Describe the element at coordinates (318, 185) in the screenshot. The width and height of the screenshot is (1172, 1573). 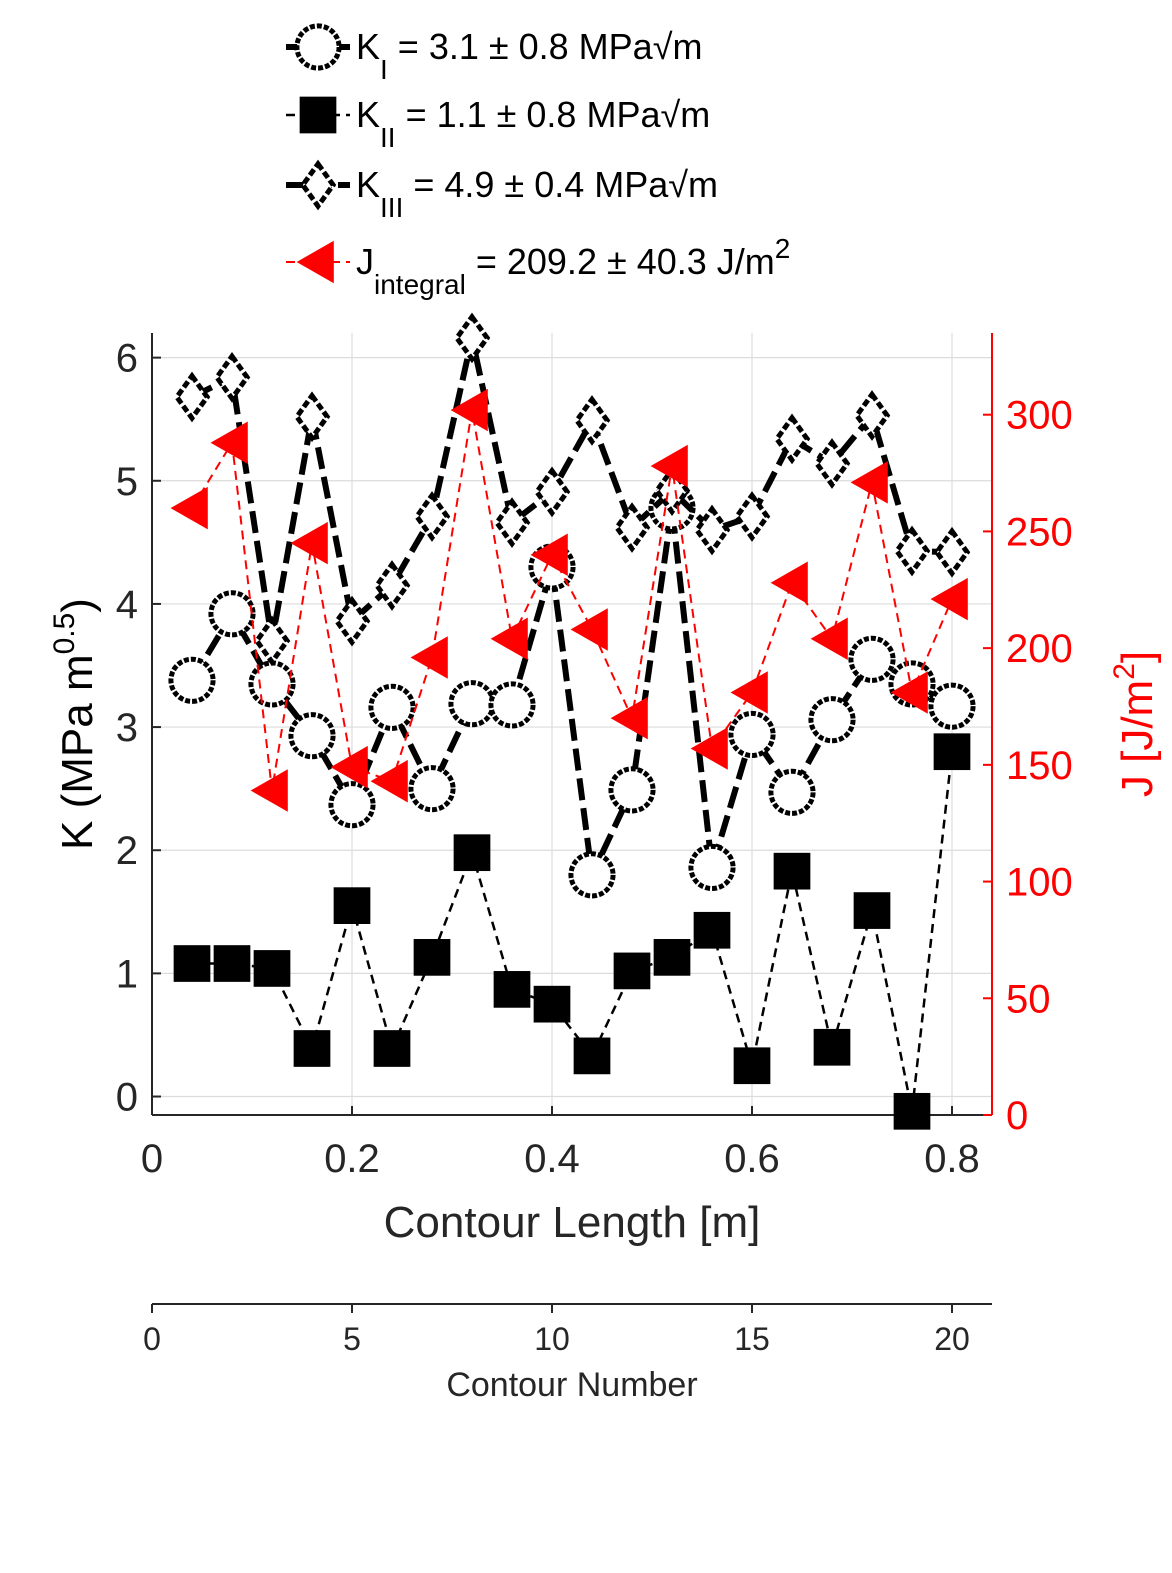
I see `legend-marker-KIII` at that location.